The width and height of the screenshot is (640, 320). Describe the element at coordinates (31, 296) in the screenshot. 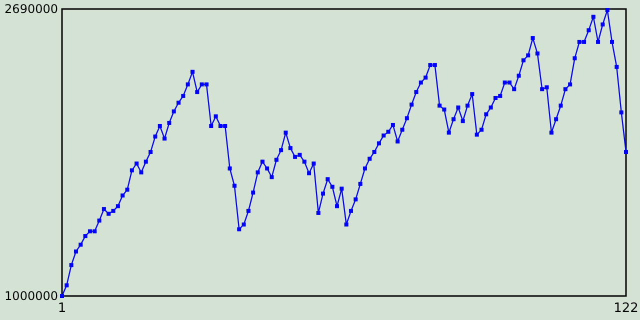

I see `y-tick-label: 1000000` at that location.